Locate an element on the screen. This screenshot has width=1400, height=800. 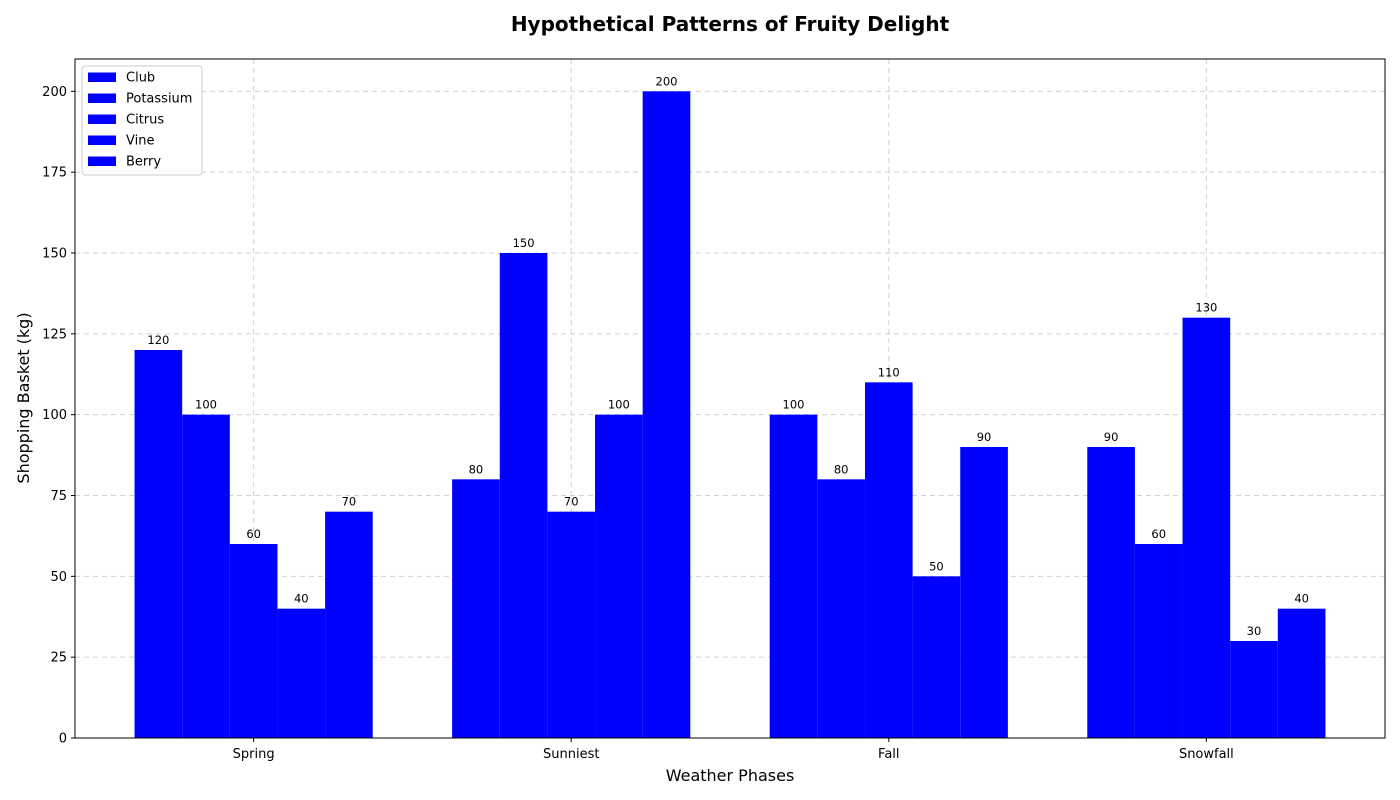
y-tick-label: 150 is located at coordinates (54, 254).